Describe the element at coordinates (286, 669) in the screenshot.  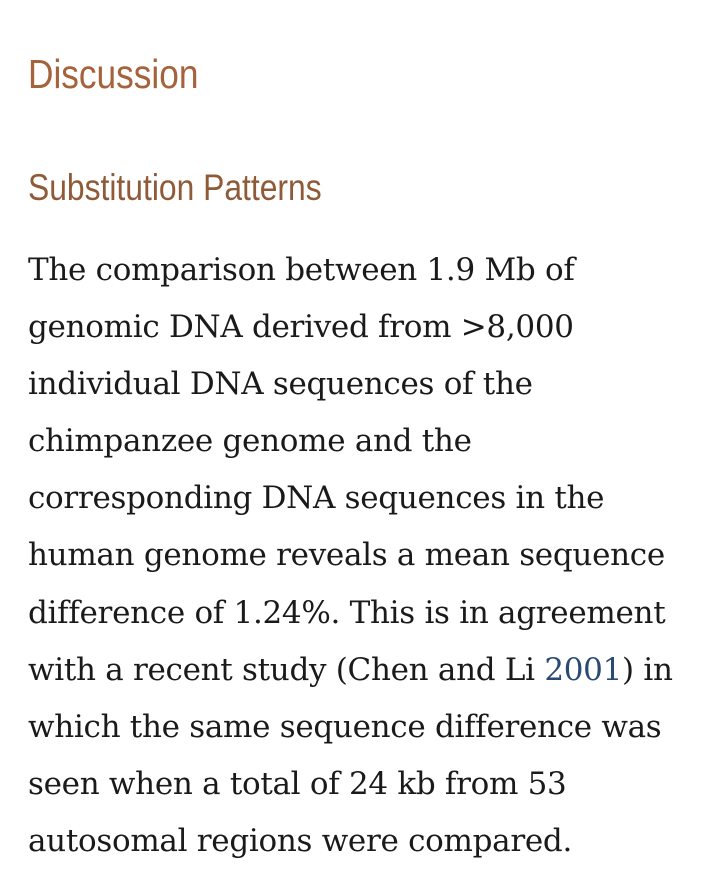
I see `line-text-before-citation: with a recent study (Chen and Li` at that location.